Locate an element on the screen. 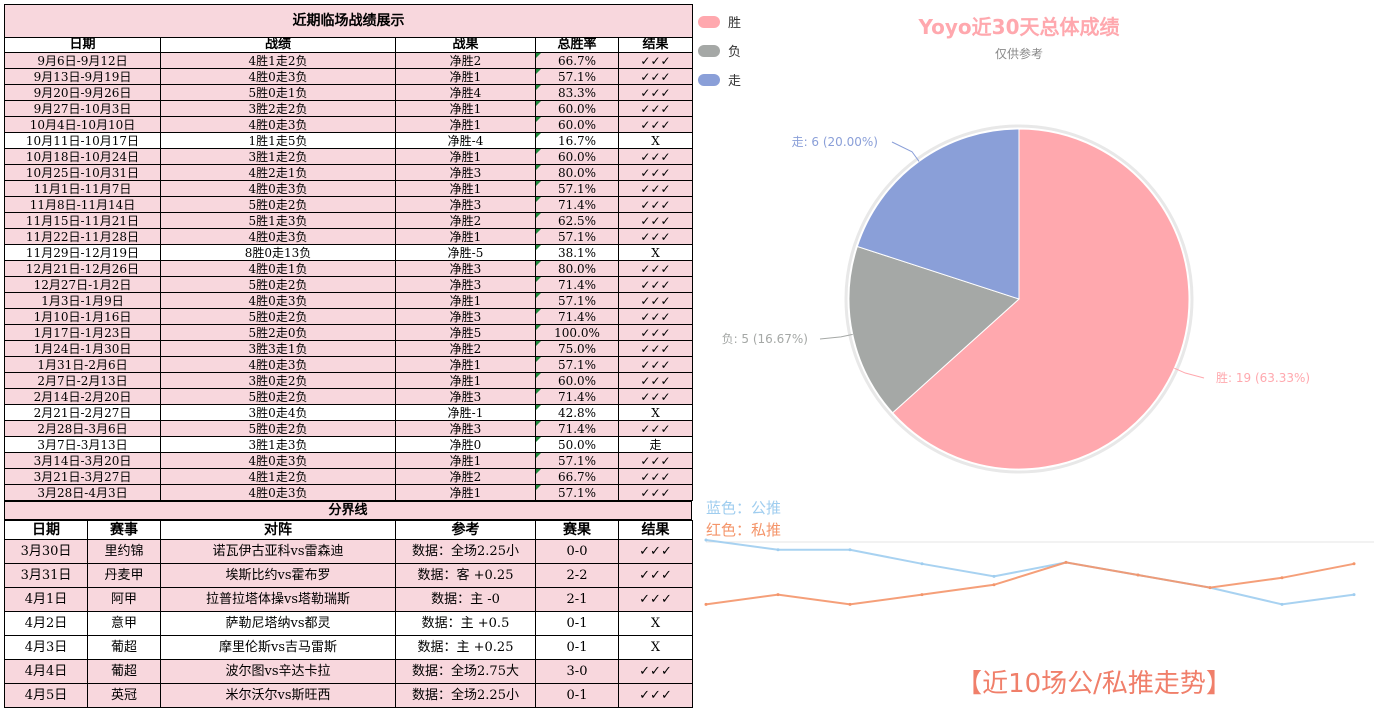 The width and height of the screenshot is (1374, 719). record-header-2: 战果 is located at coordinates (465, 45).